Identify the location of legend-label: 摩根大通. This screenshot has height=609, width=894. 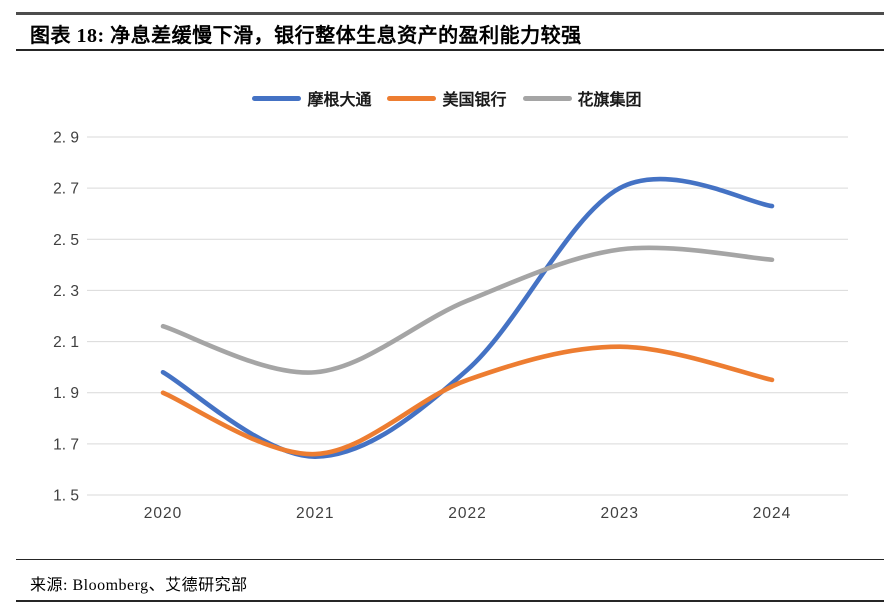
(339, 100).